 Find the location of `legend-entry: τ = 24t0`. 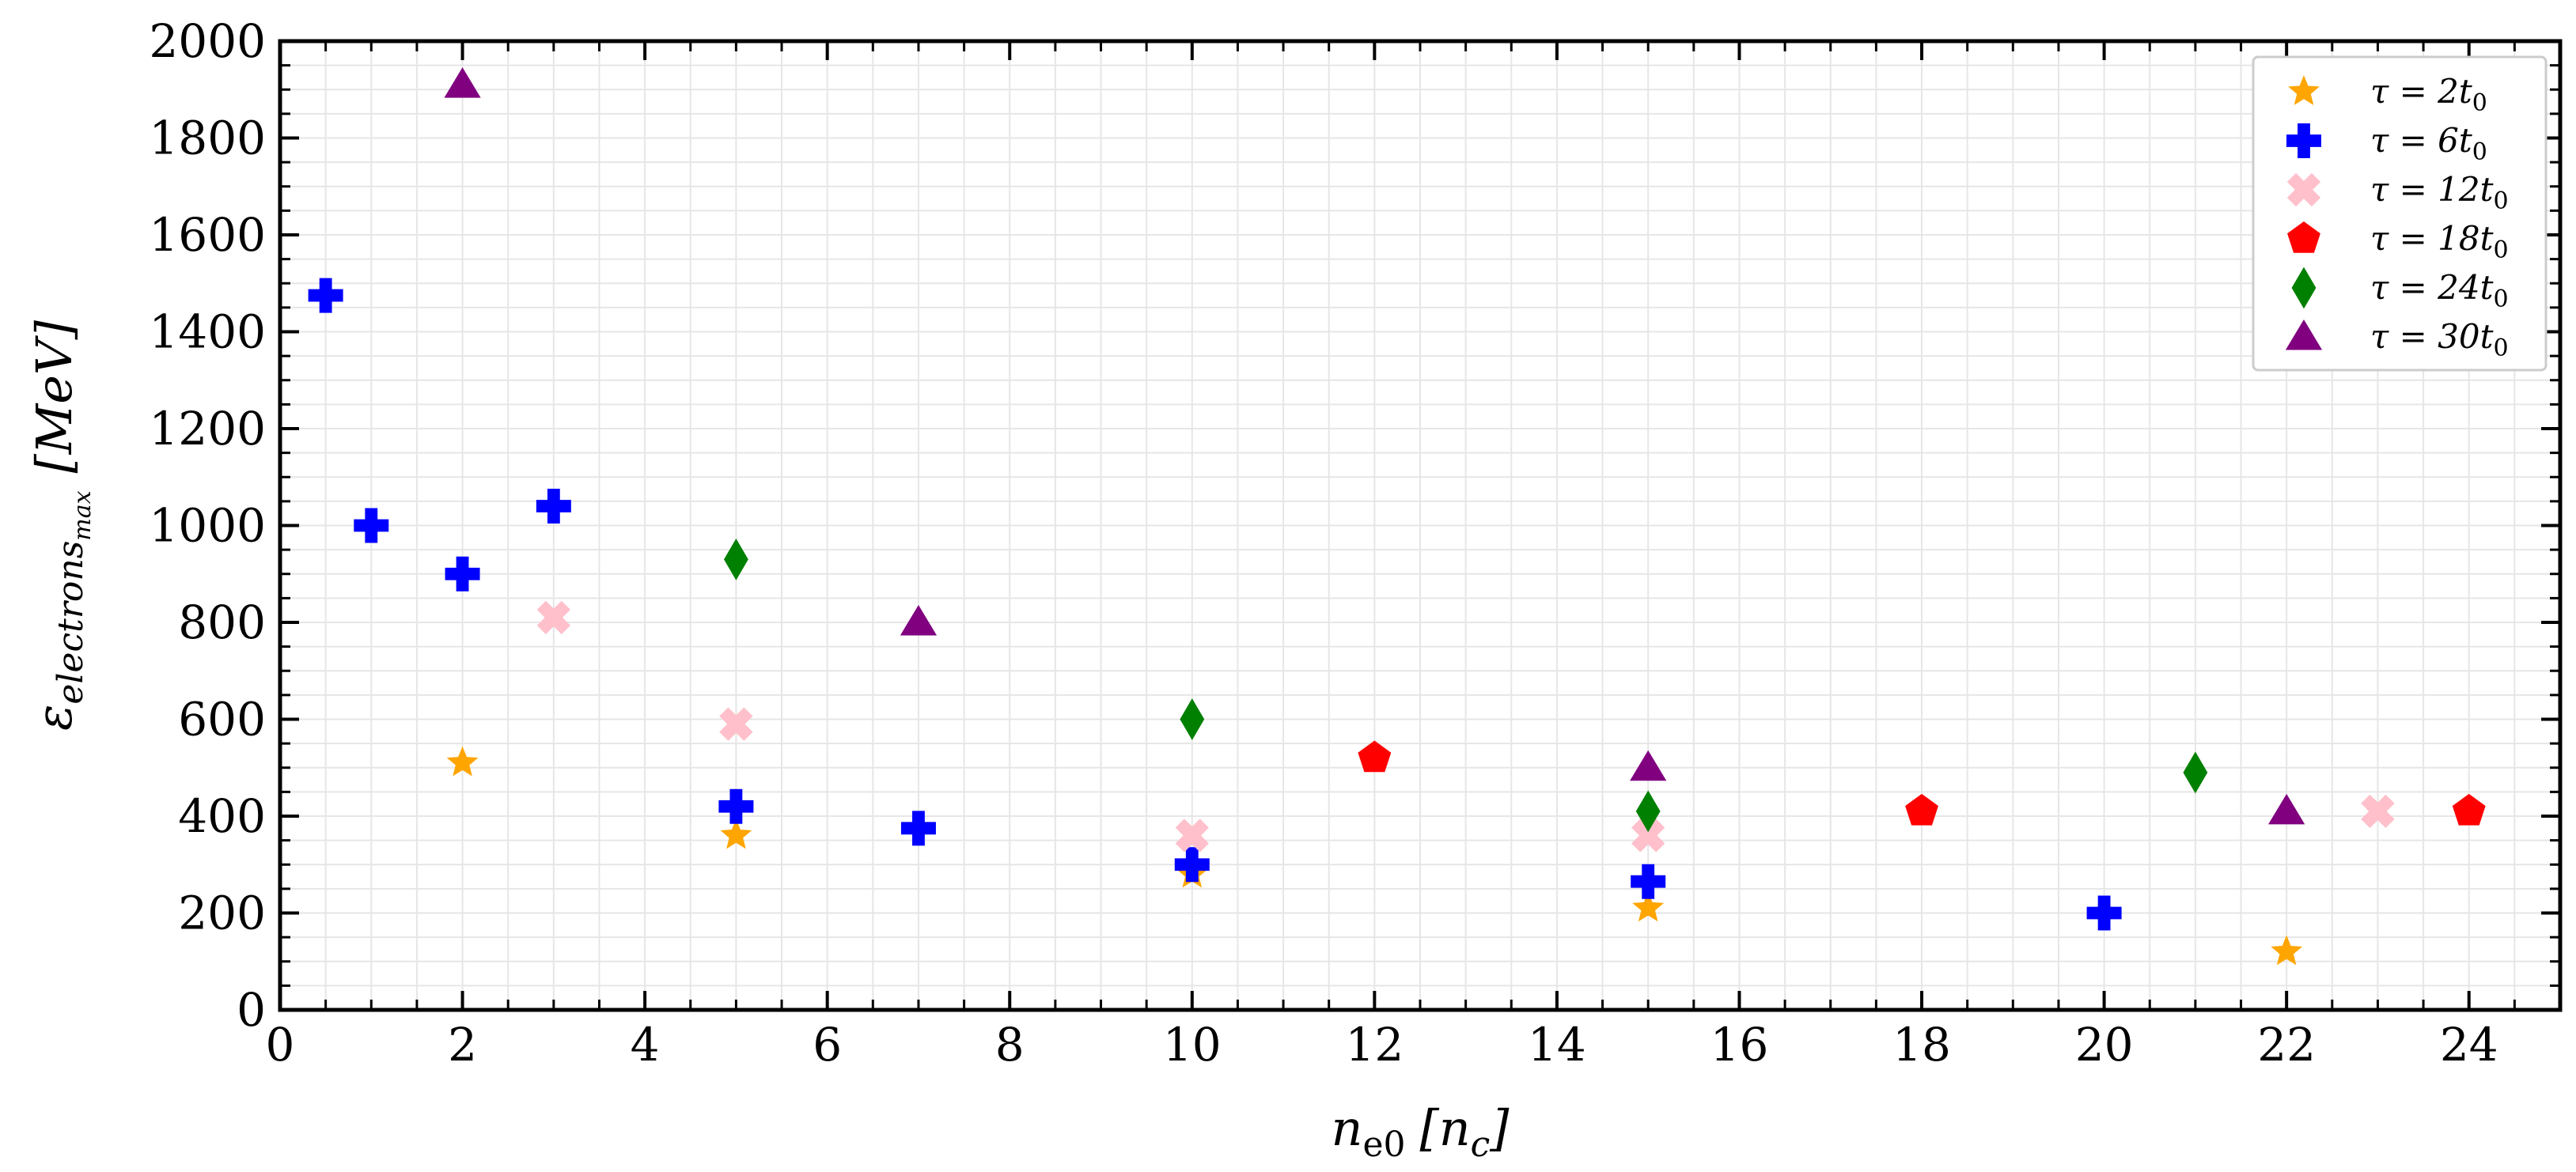

legend-entry: τ = 24t0 is located at coordinates (2400, 290).